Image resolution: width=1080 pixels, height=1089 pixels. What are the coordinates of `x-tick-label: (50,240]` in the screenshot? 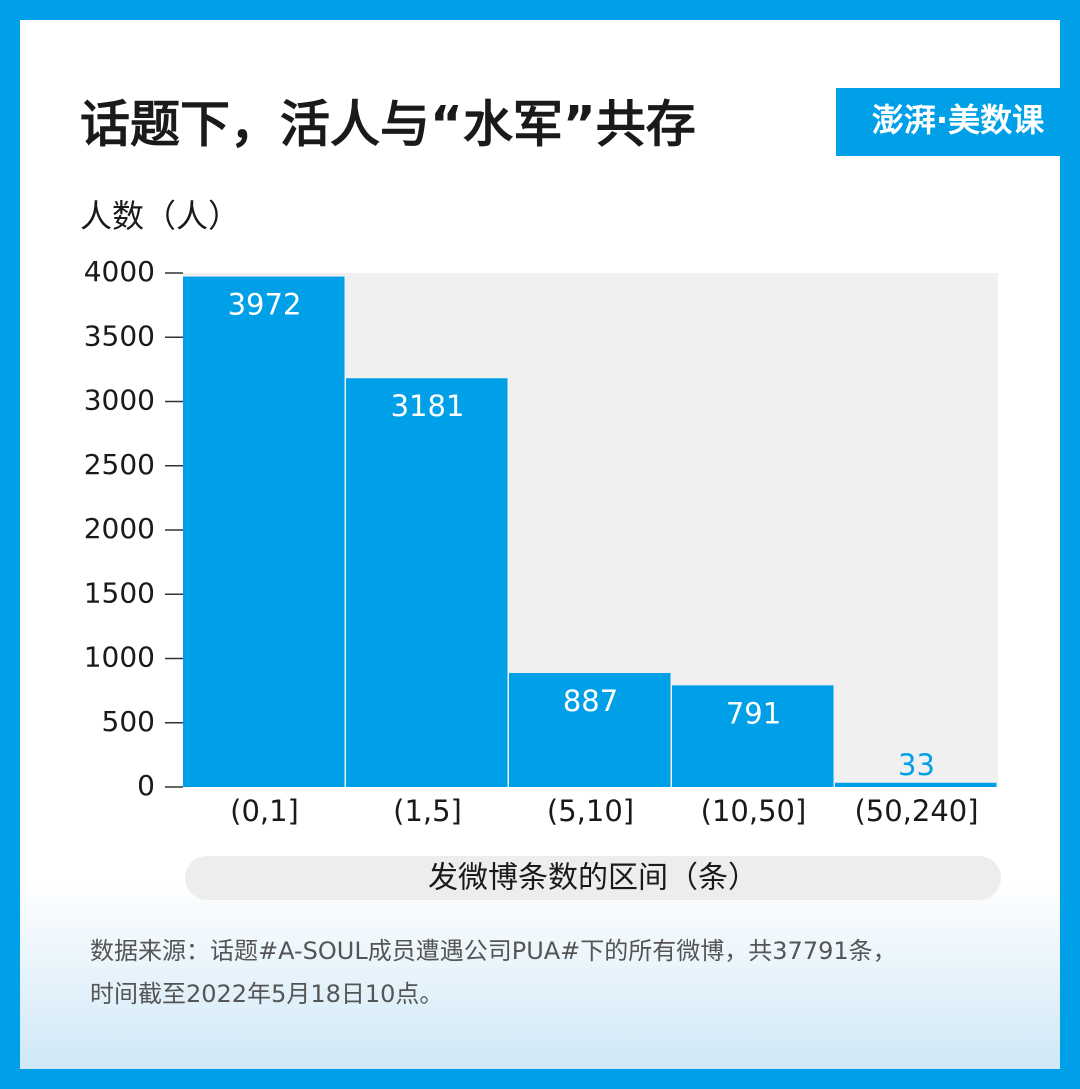 It's located at (916, 811).